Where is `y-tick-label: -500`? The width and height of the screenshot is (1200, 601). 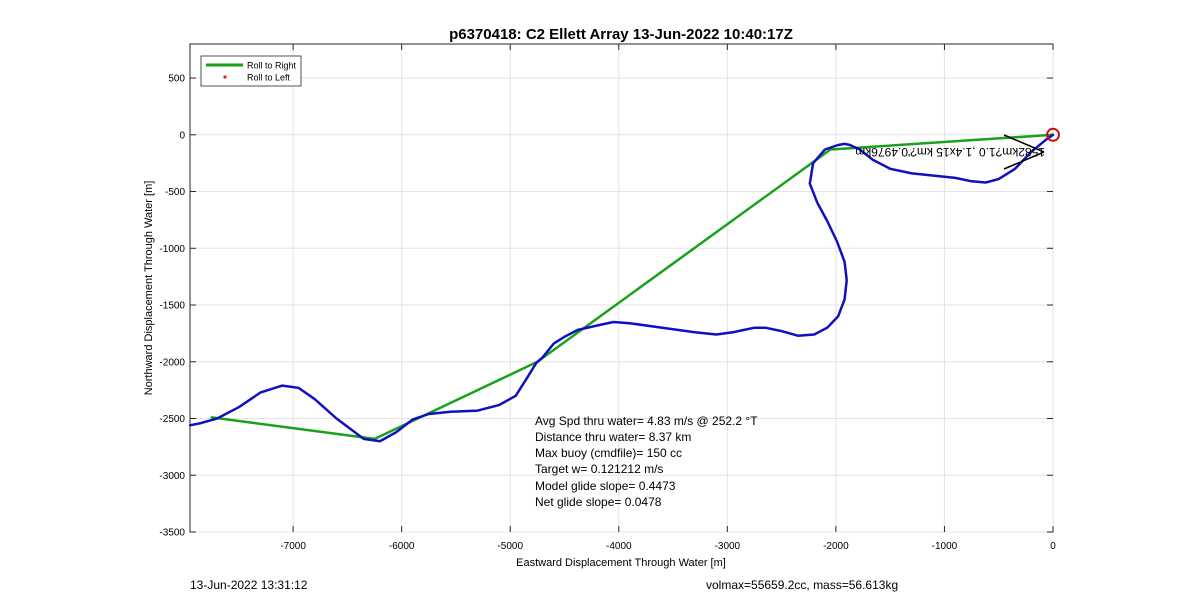 y-tick-label: -500 is located at coordinates (175, 192).